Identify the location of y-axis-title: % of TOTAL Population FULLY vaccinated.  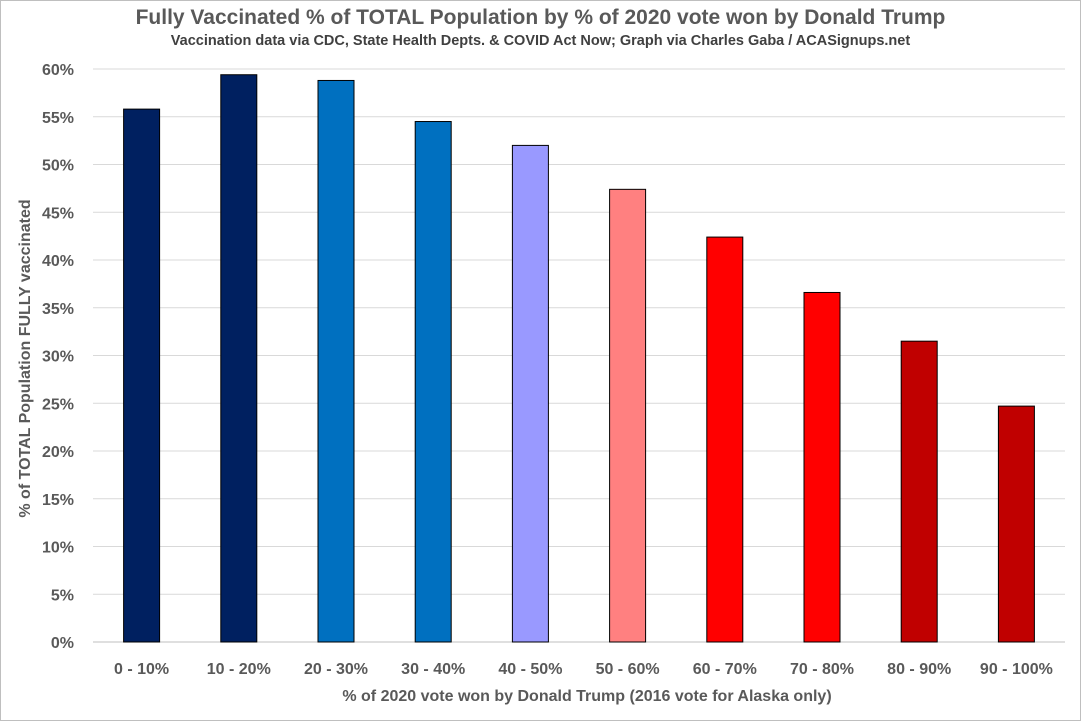
(25, 358).